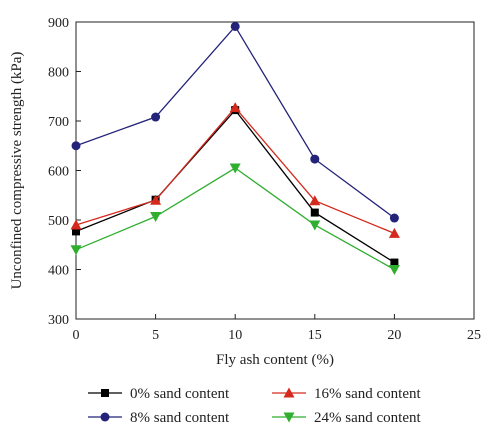 The width and height of the screenshot is (500, 441). What do you see at coordinates (180, 394) in the screenshot?
I see `legend-label: 0% sand content` at bounding box center [180, 394].